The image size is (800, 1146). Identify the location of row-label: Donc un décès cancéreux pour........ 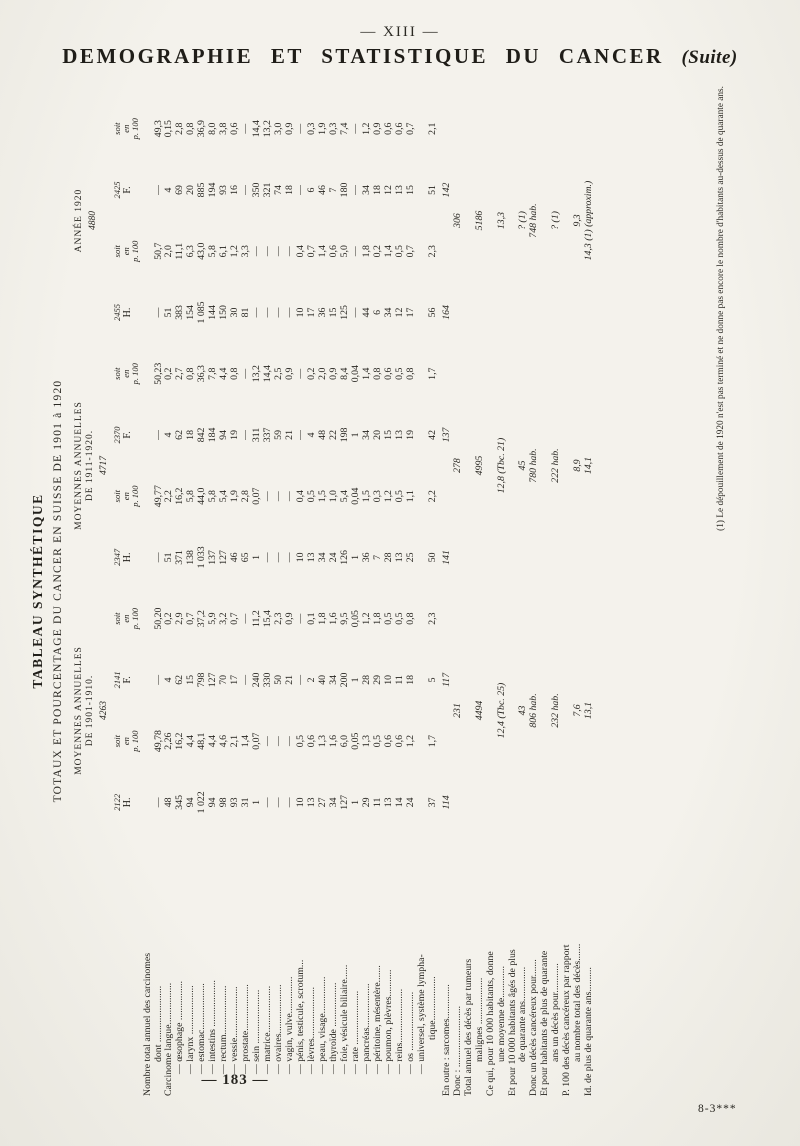
(534, 1027).